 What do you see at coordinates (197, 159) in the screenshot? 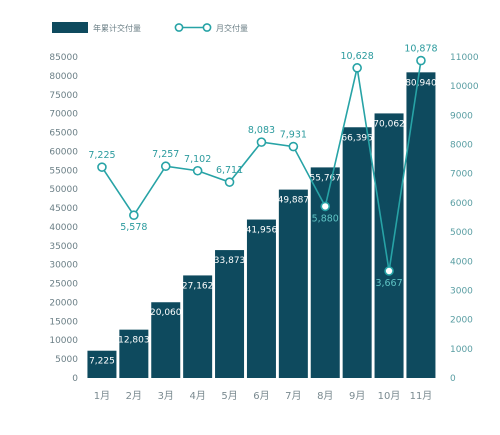
I see `line-value-label: 7,102` at bounding box center [197, 159].